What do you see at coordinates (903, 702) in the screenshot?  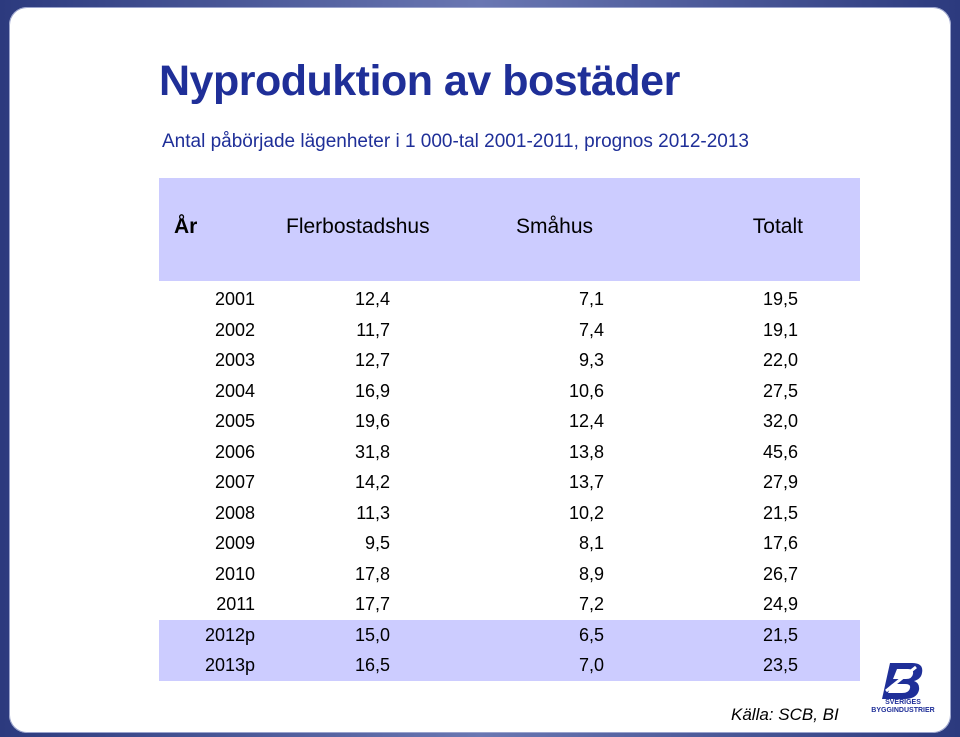 I see `logo-text-line1: SVERIGES` at bounding box center [903, 702].